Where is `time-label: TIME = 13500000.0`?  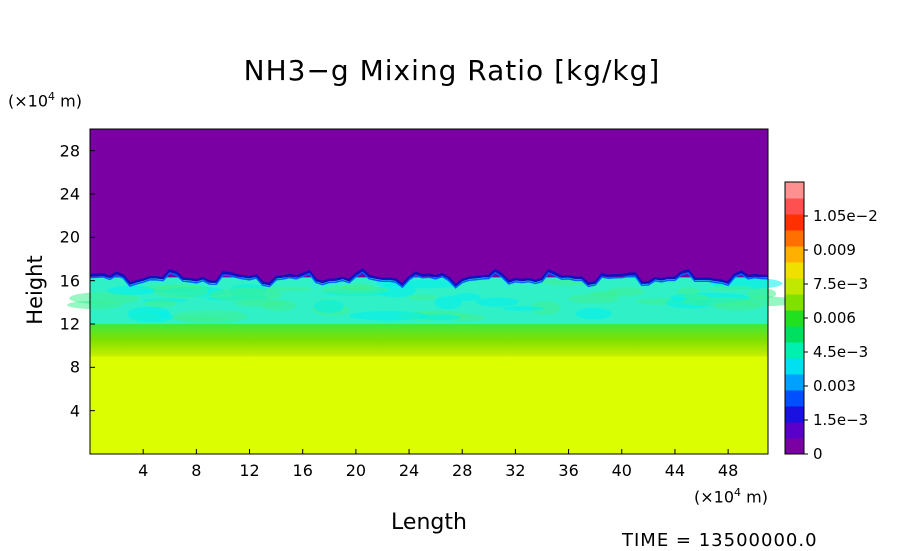
time-label: TIME = 13500000.0 is located at coordinates (720, 540).